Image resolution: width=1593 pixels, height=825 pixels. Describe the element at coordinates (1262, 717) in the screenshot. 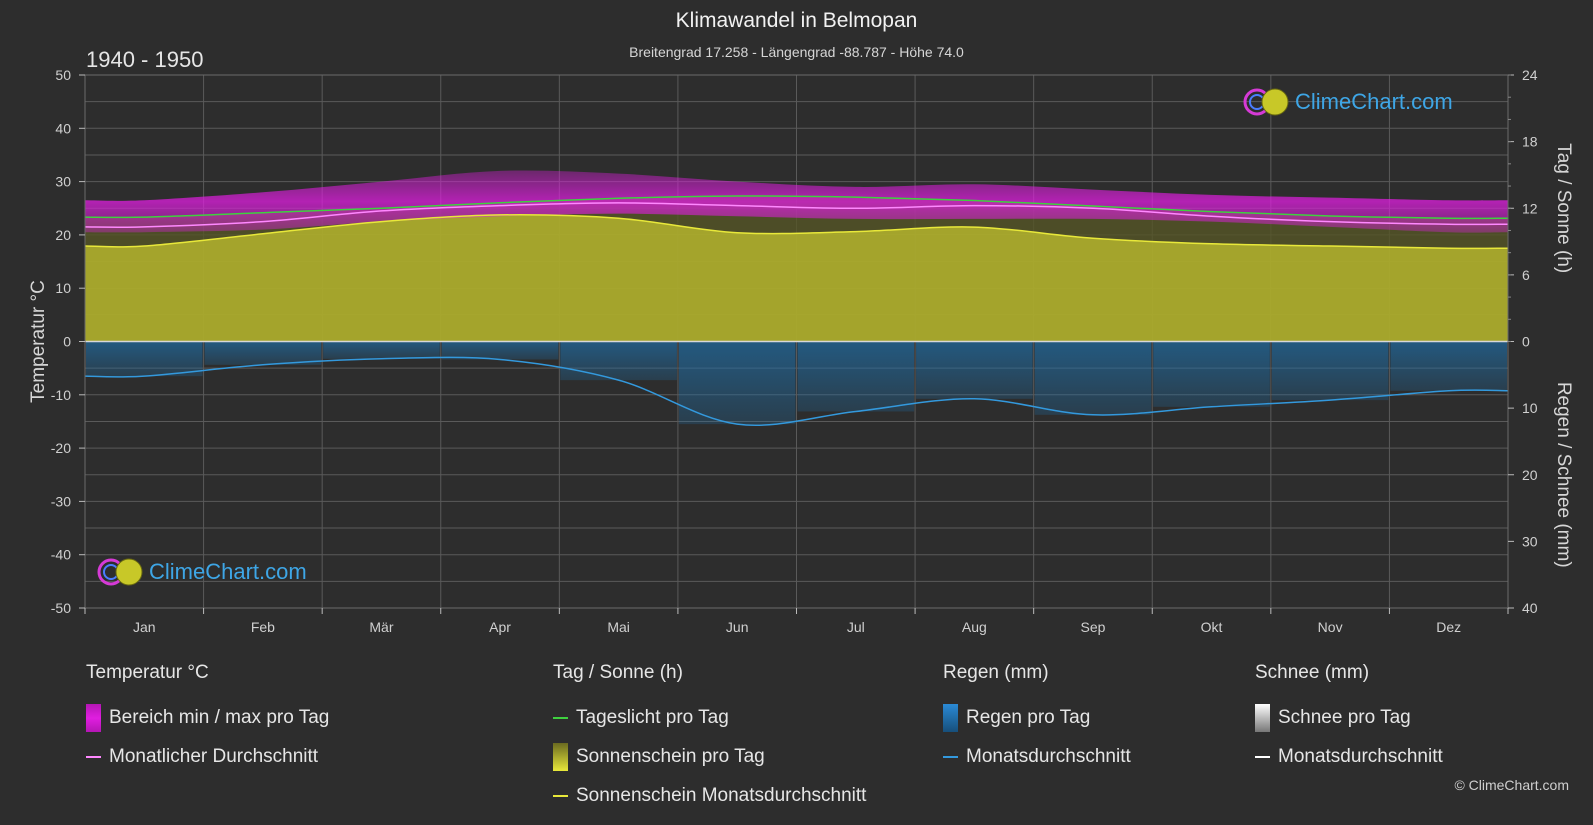

I see `swatch-snow` at that location.